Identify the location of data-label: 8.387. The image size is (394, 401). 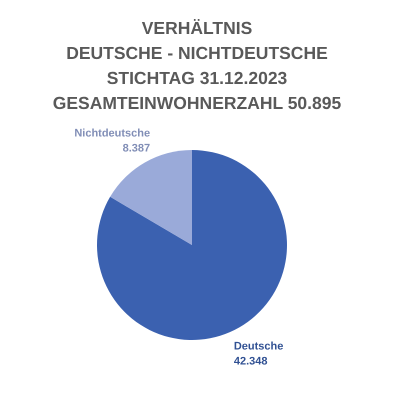
(136, 148).